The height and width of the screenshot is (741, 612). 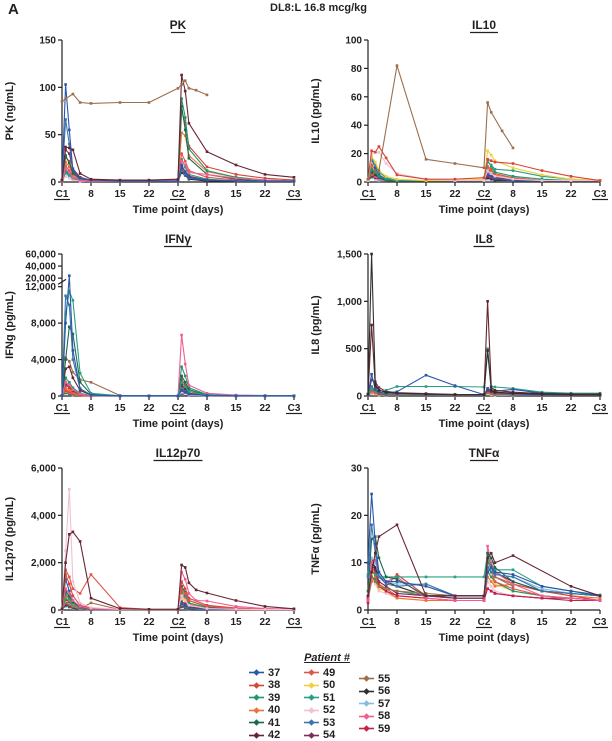 I want to click on y-axis-label: IL12p70 (pg/mL), so click(x=10, y=538).